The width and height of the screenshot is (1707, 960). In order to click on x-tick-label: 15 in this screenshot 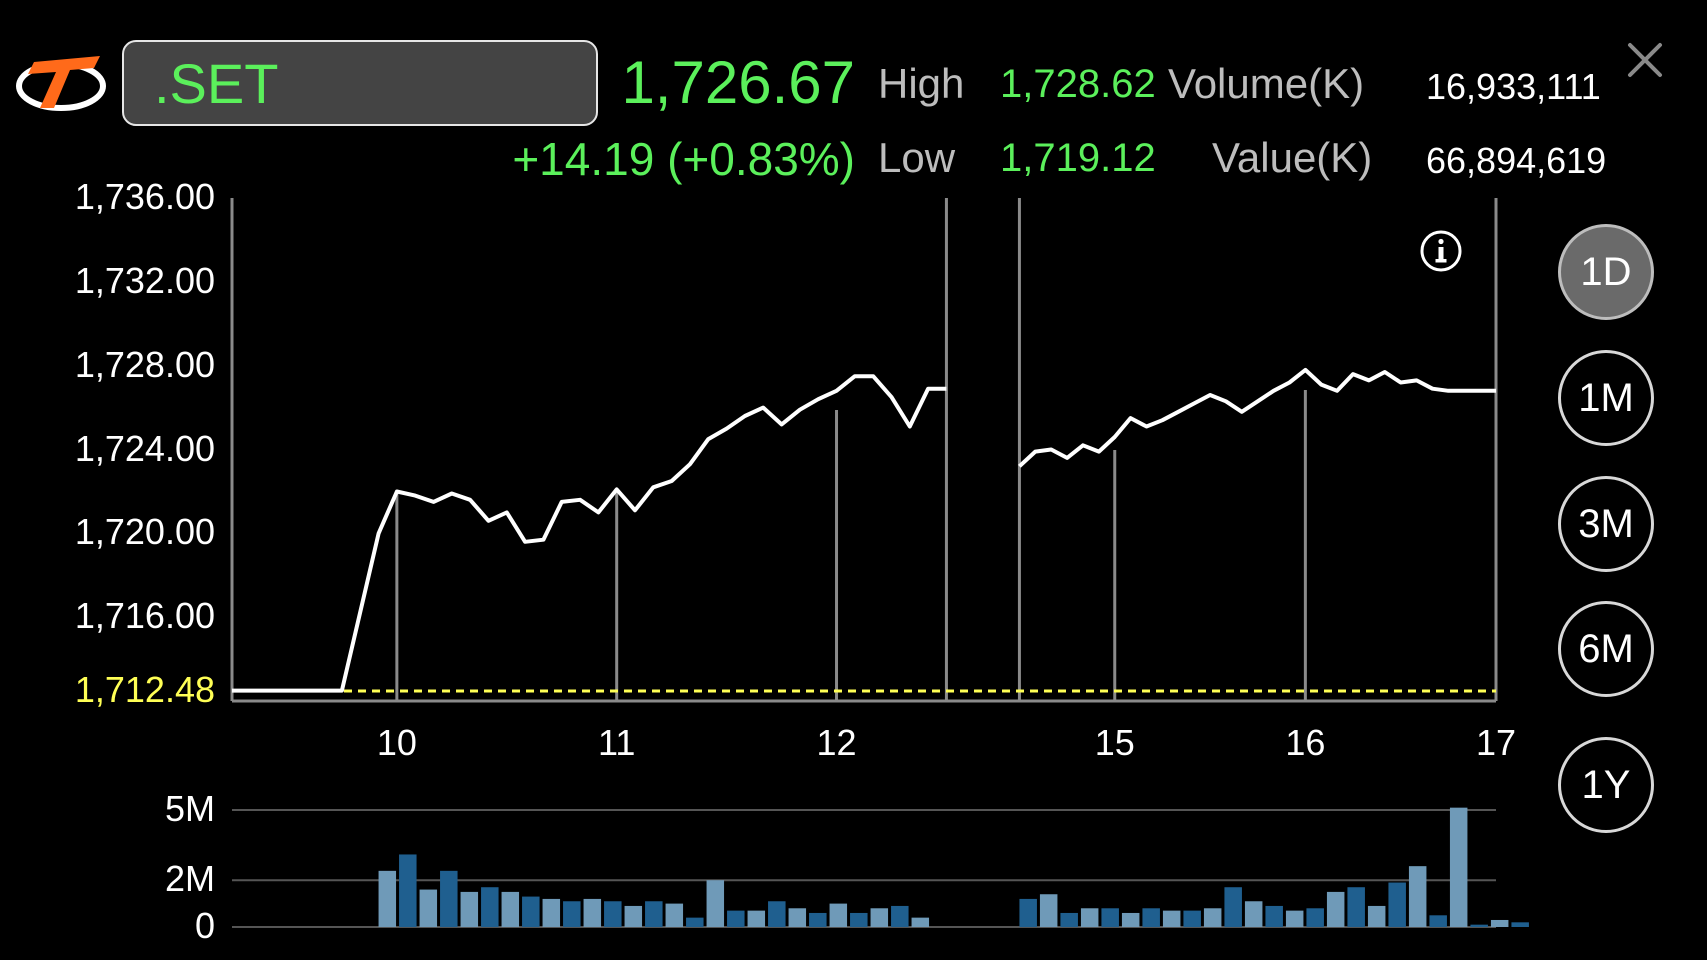, I will do `click(1114, 742)`.